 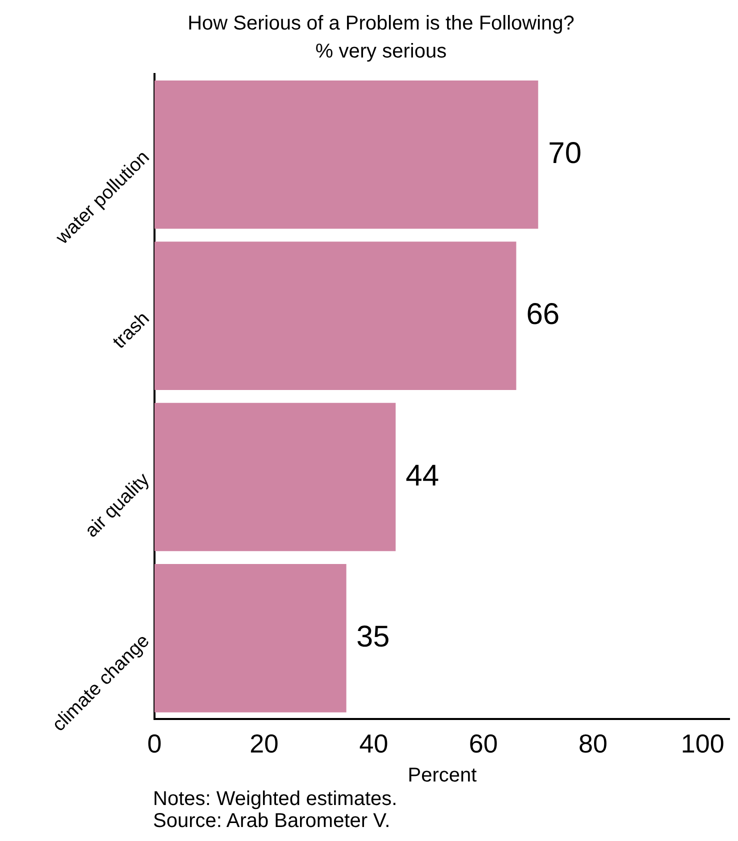 I want to click on chart-subtitle: % very serious, so click(x=381, y=51).